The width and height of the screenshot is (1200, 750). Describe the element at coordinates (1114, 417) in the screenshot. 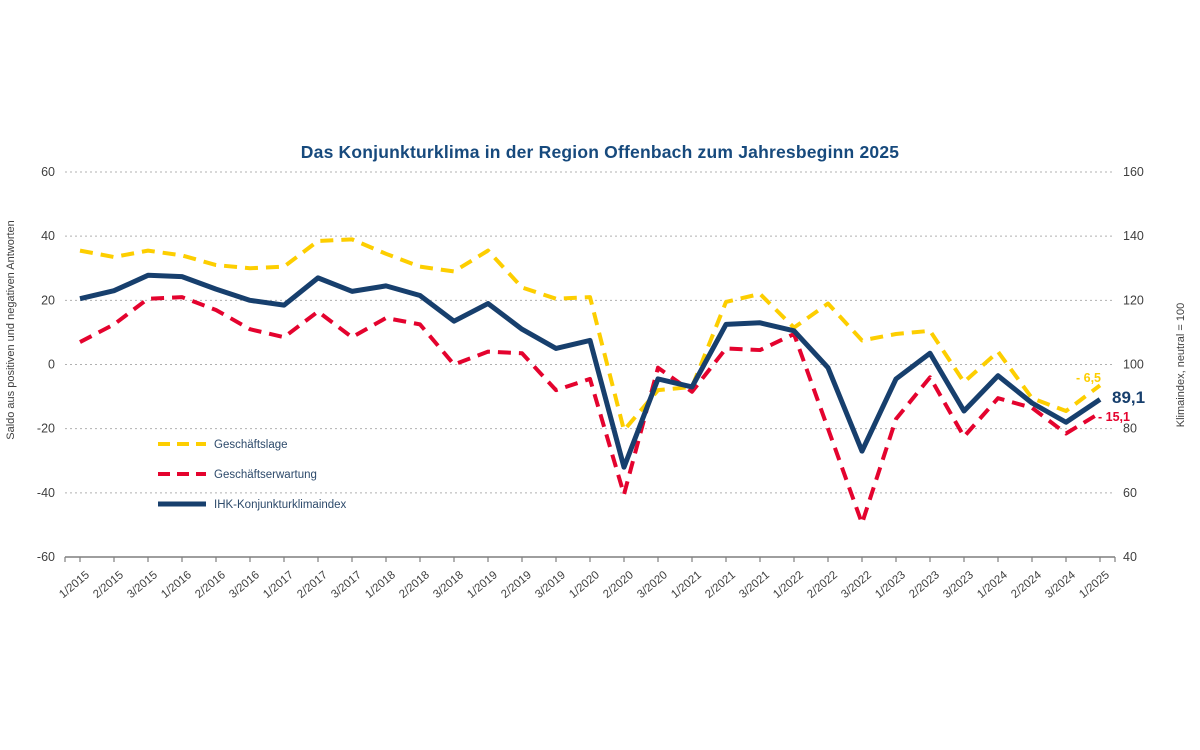

I see `end-value-label-geschaeftserwartung: - 15,1` at that location.